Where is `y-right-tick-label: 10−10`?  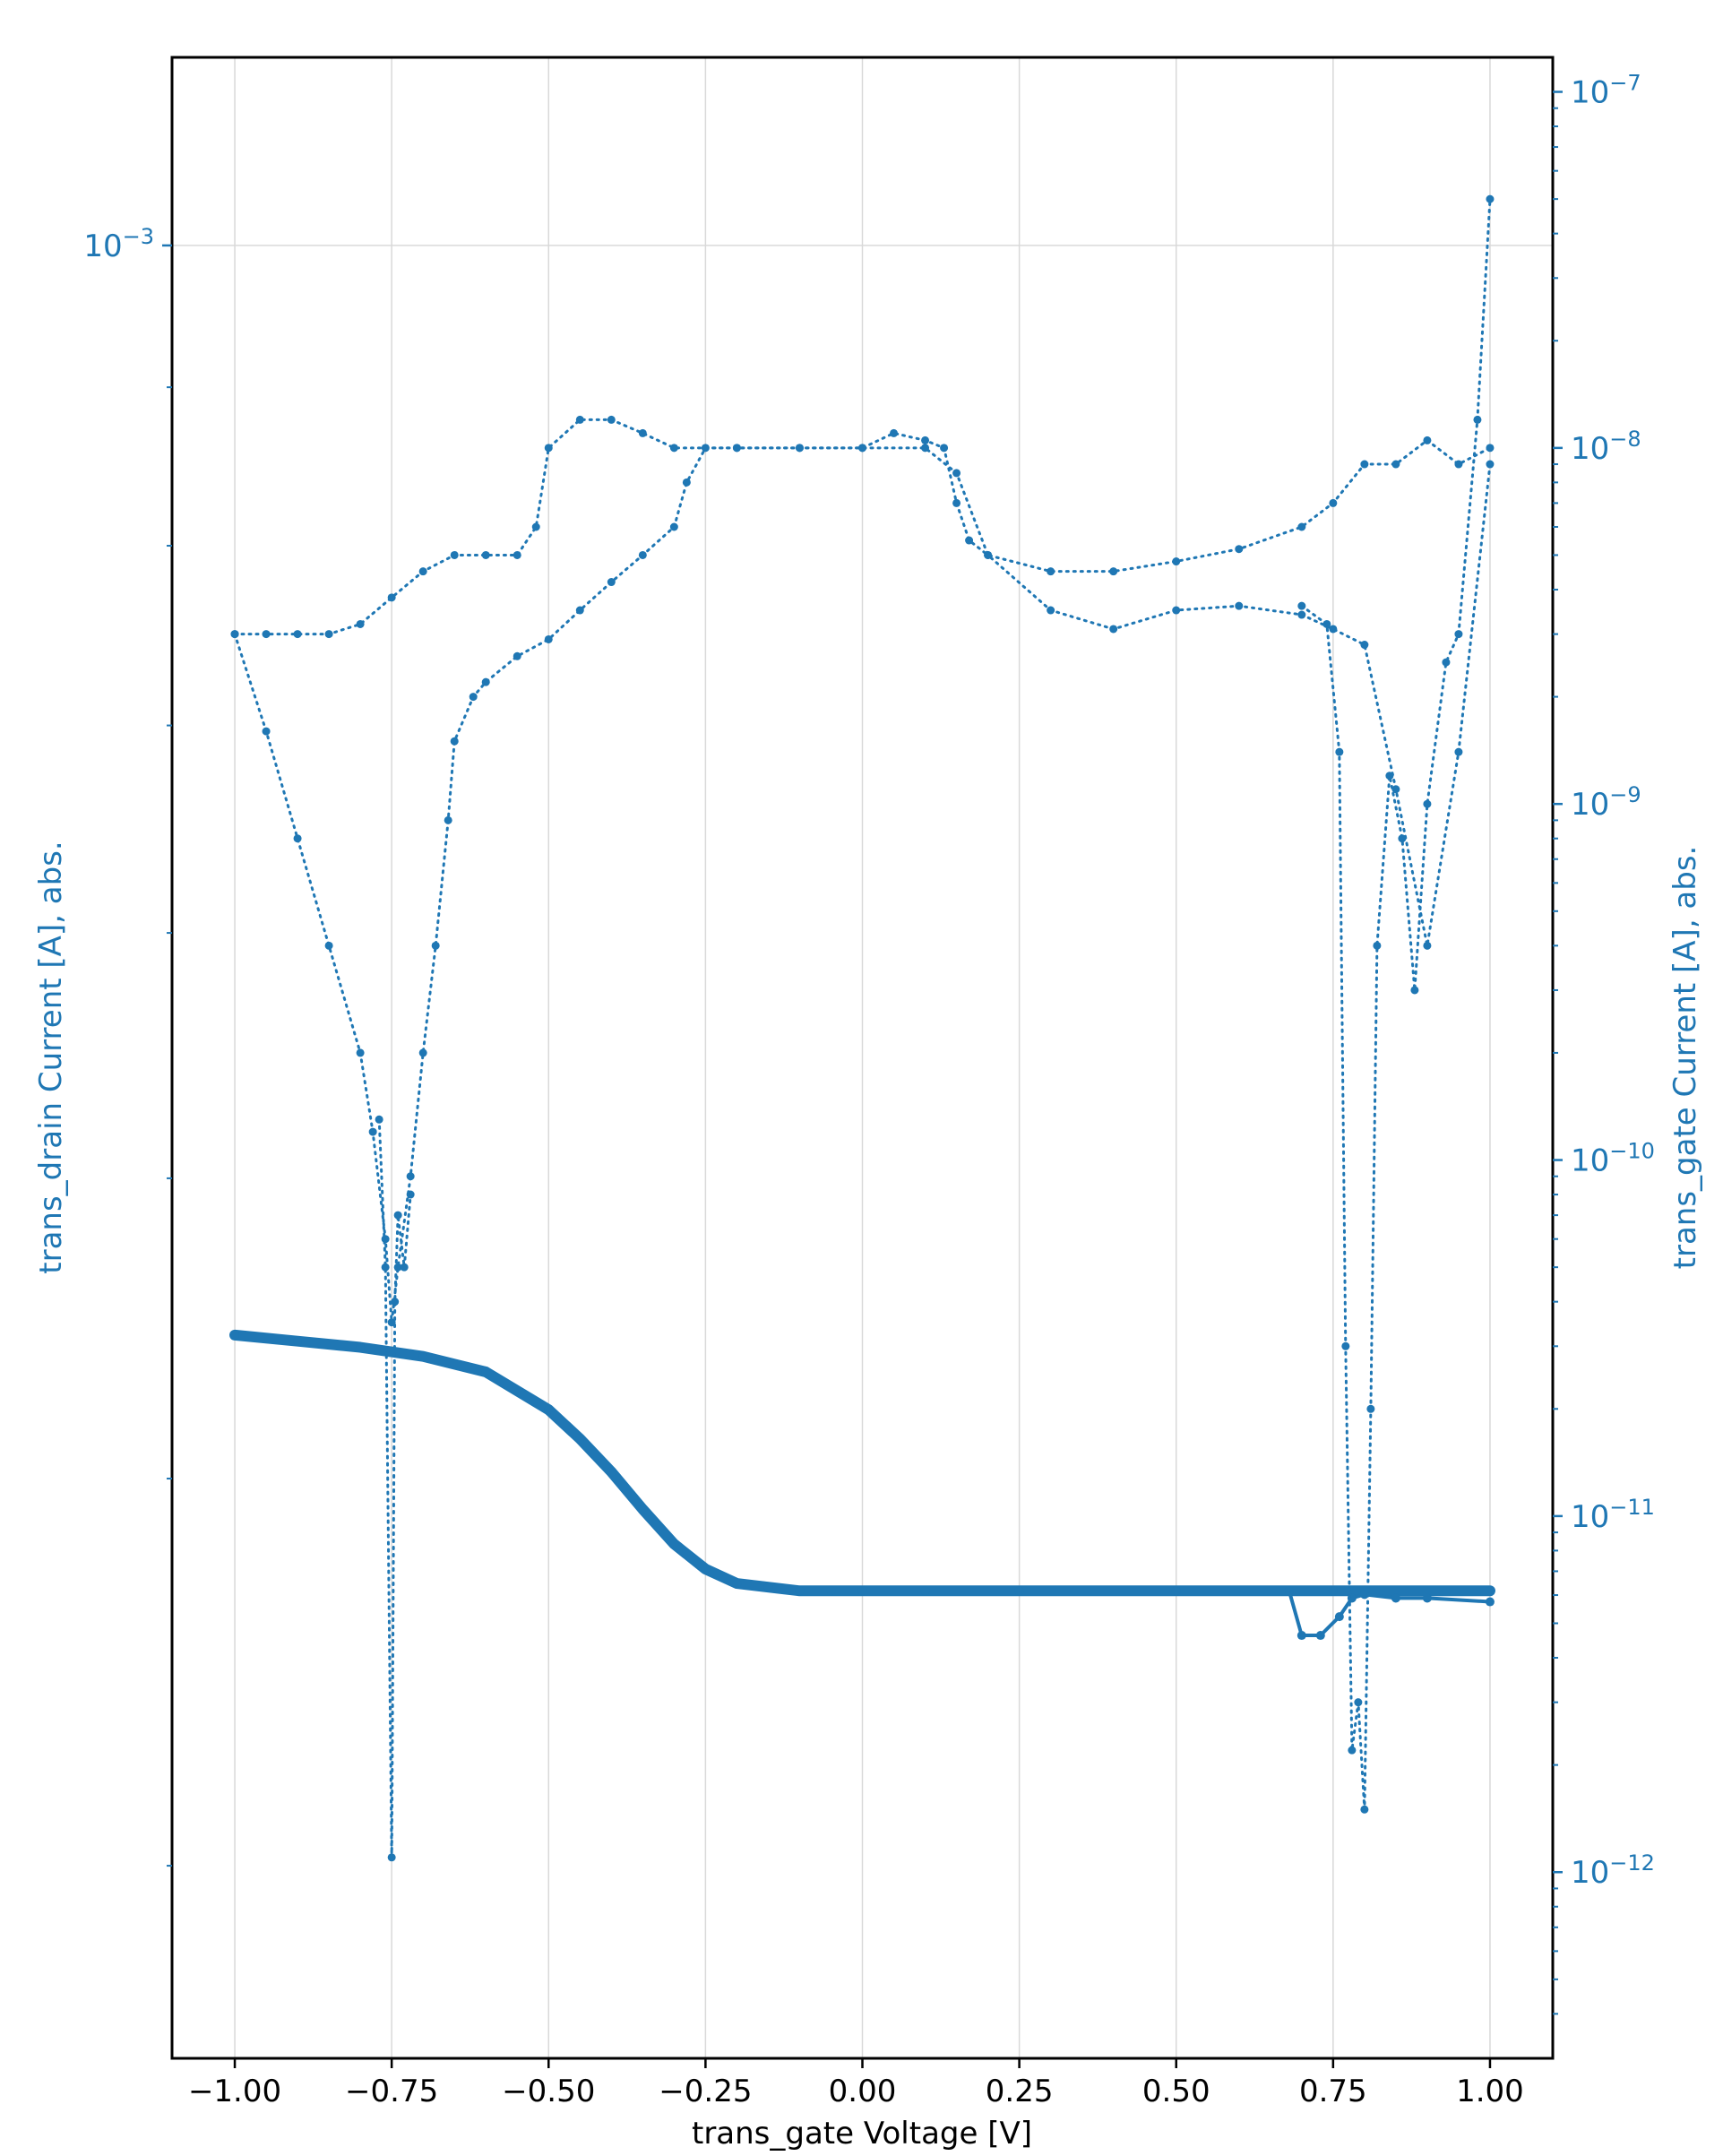
y-right-tick-label: 10−10 is located at coordinates (1613, 1159).